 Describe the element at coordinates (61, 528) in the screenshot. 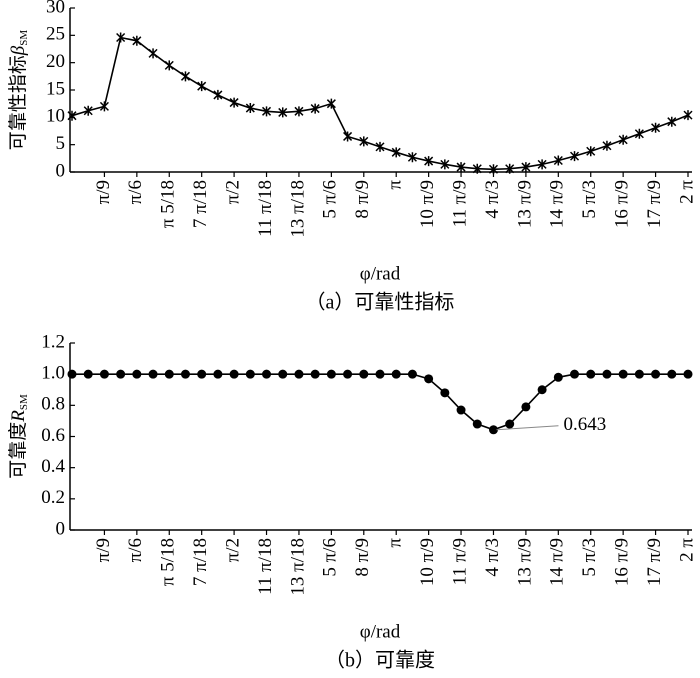

I see `y-tick-label: 0` at that location.